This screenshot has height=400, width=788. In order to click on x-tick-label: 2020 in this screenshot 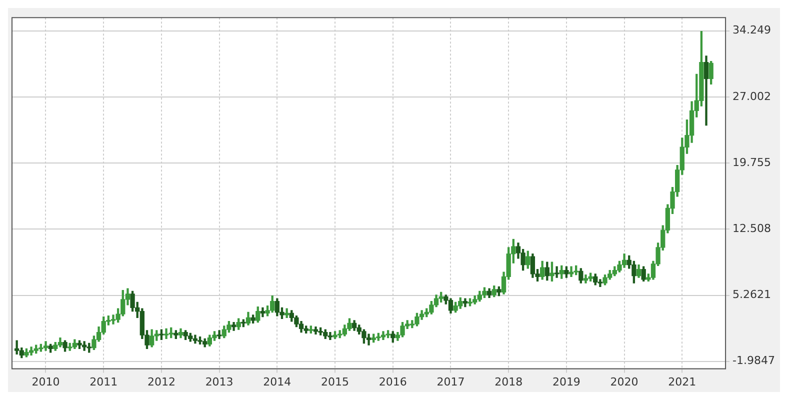, I will do `click(624, 381)`.